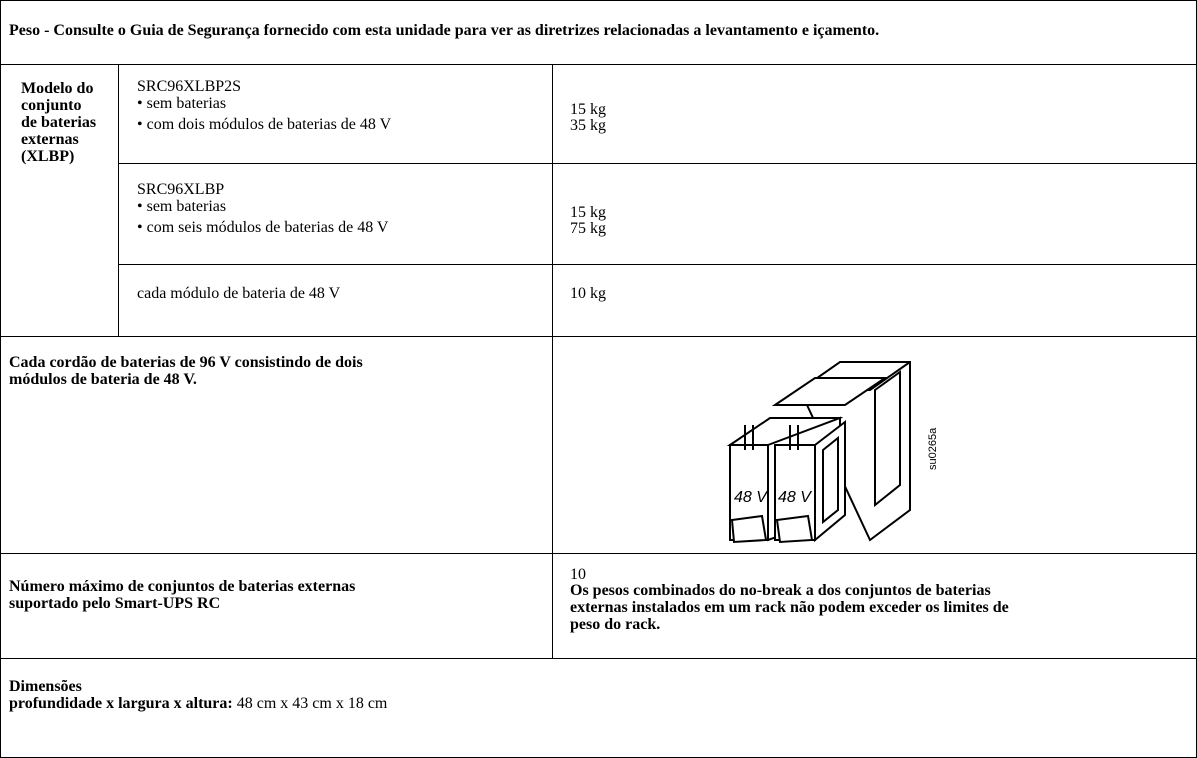 This screenshot has height=758, width=1197. What do you see at coordinates (51, 105) in the screenshot?
I see `xlbp-label: conjunto` at bounding box center [51, 105].